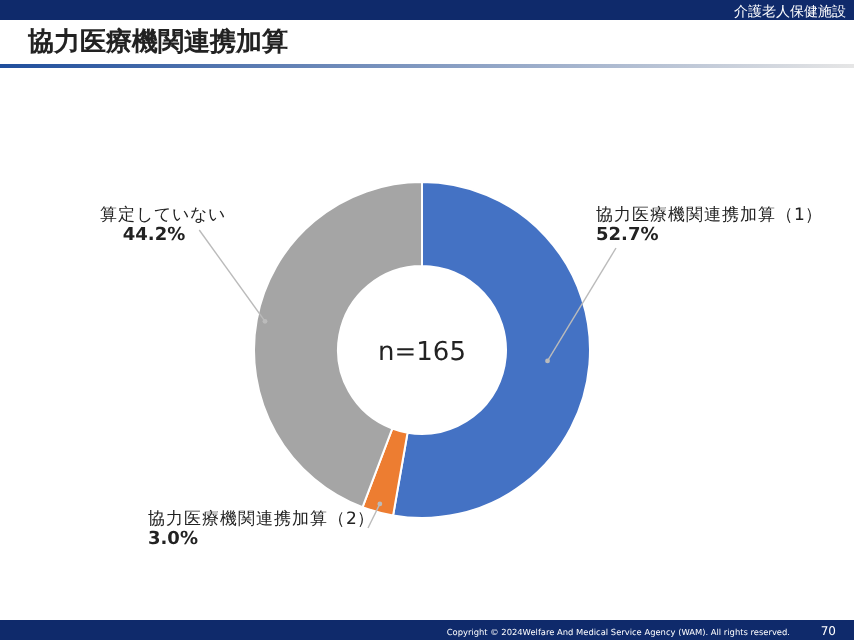 The width and height of the screenshot is (854, 640). What do you see at coordinates (163, 215) in the screenshot?
I see `slice-label: 算定していない` at bounding box center [163, 215].